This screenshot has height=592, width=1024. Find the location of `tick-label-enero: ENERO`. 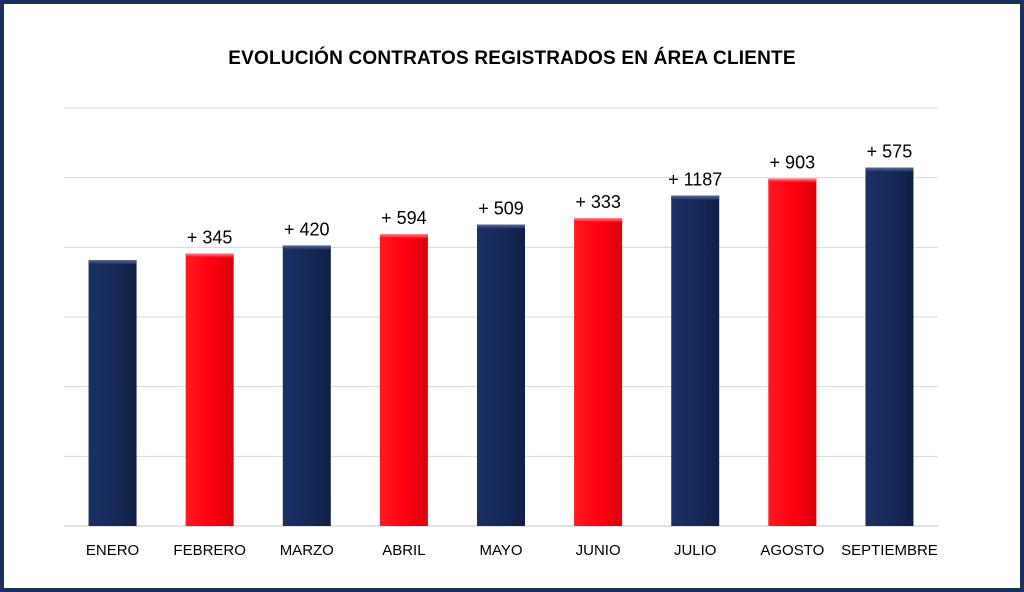

tick-label-enero: ENERO is located at coordinates (112, 550).